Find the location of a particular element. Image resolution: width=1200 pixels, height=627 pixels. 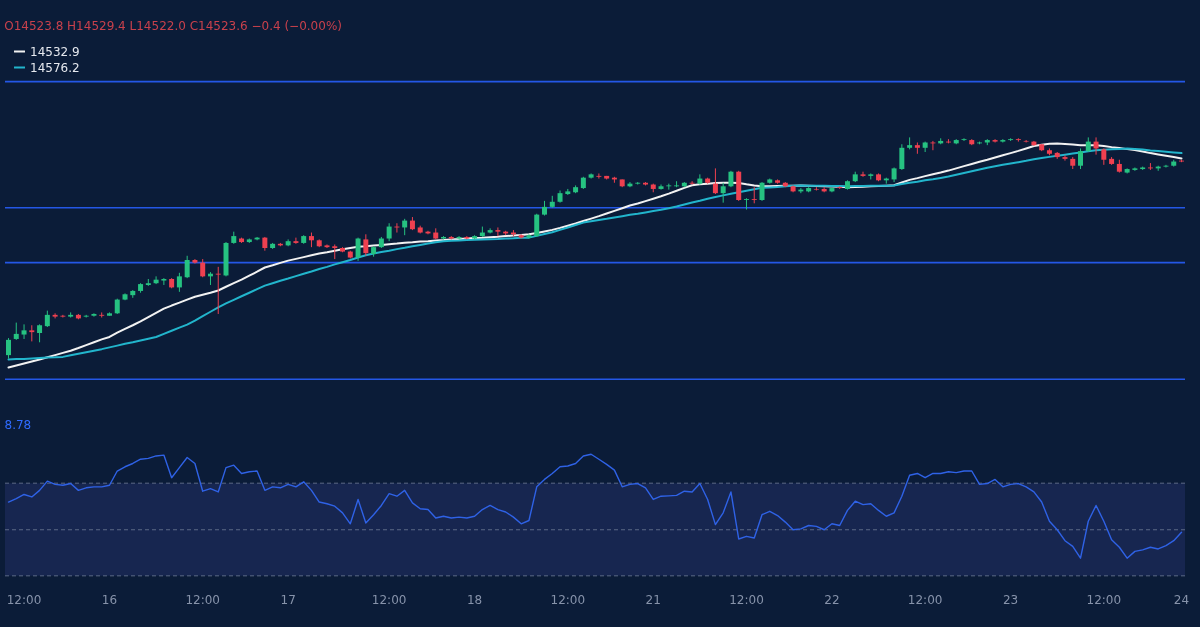

x-tick-label: 17 is located at coordinates (288, 599).